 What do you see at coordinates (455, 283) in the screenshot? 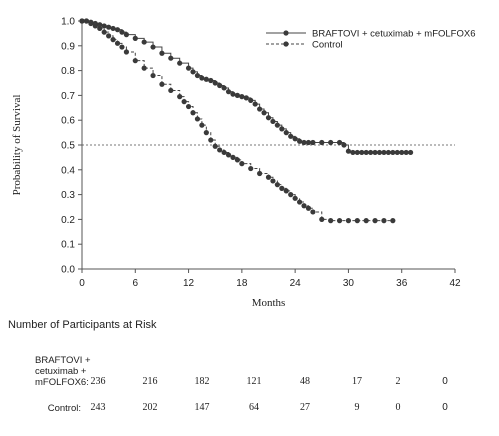
I see `x-tick-label: 42` at bounding box center [455, 283].